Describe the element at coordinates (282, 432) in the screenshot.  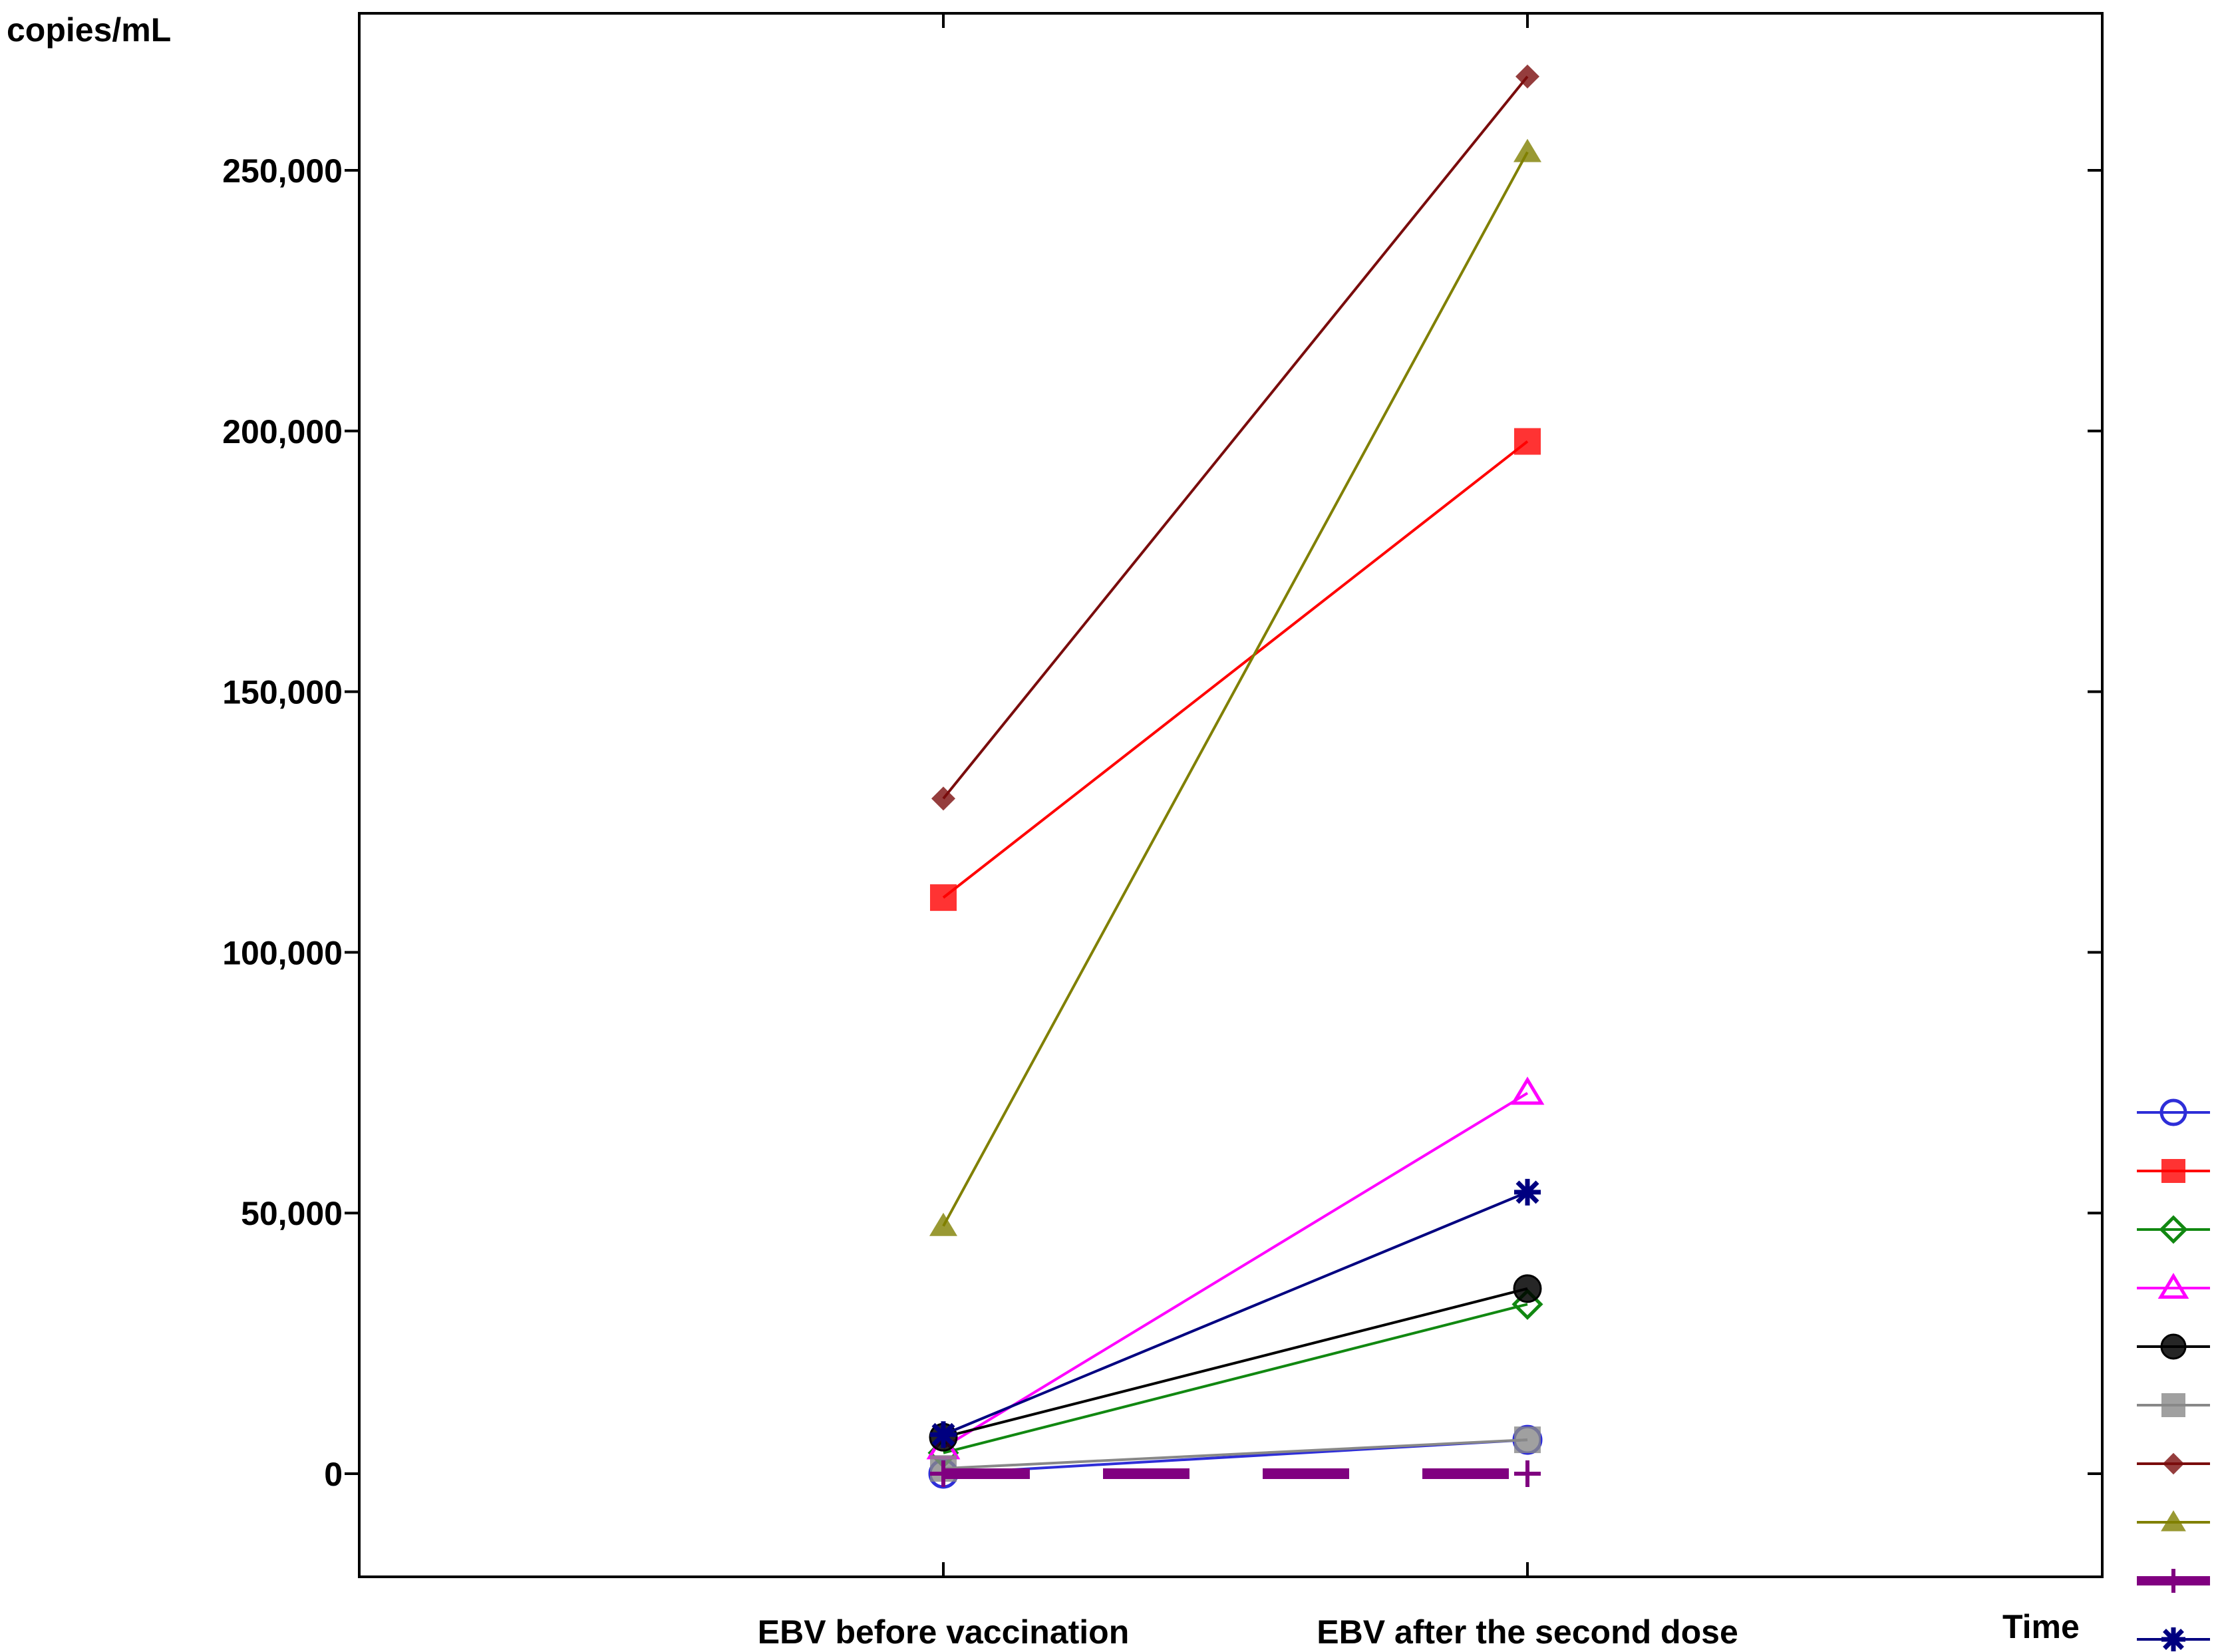
I see `y-tick-label: 200,000` at that location.